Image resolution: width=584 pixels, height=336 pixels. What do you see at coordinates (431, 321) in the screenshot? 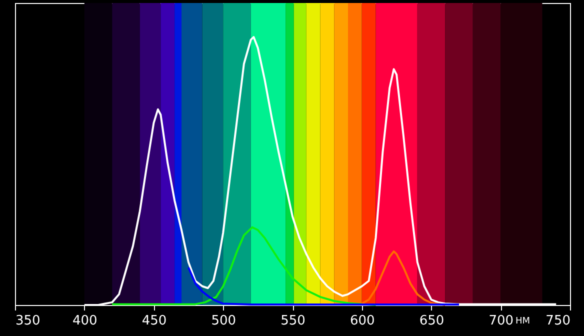
I see `x-tick-label: 650` at bounding box center [431, 321].